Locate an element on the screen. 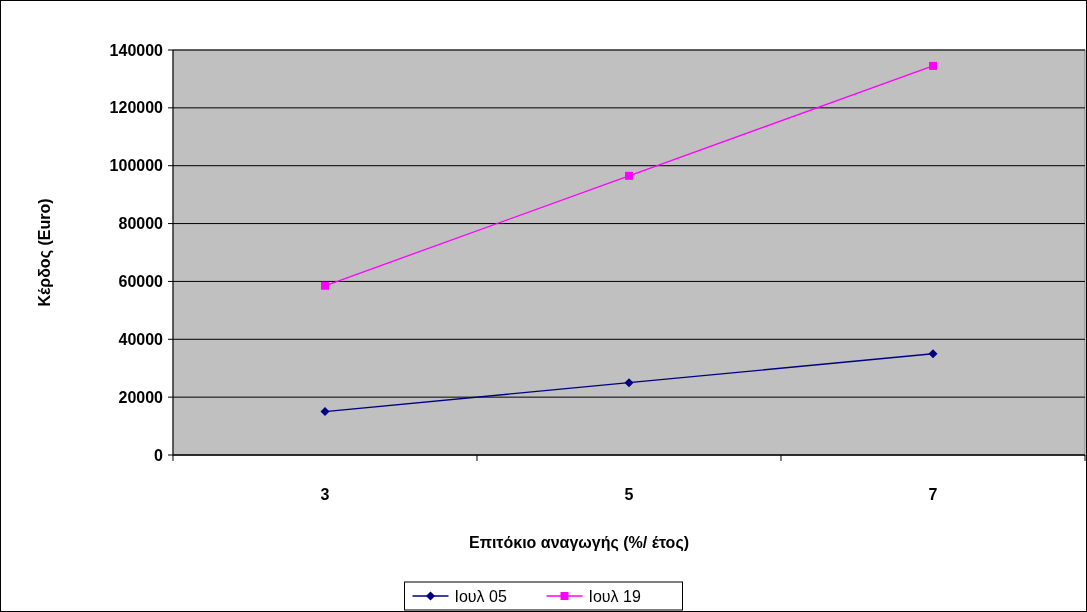 Image resolution: width=1087 pixels, height=612 pixels. y-tick-label: 0 is located at coordinates (159, 455).